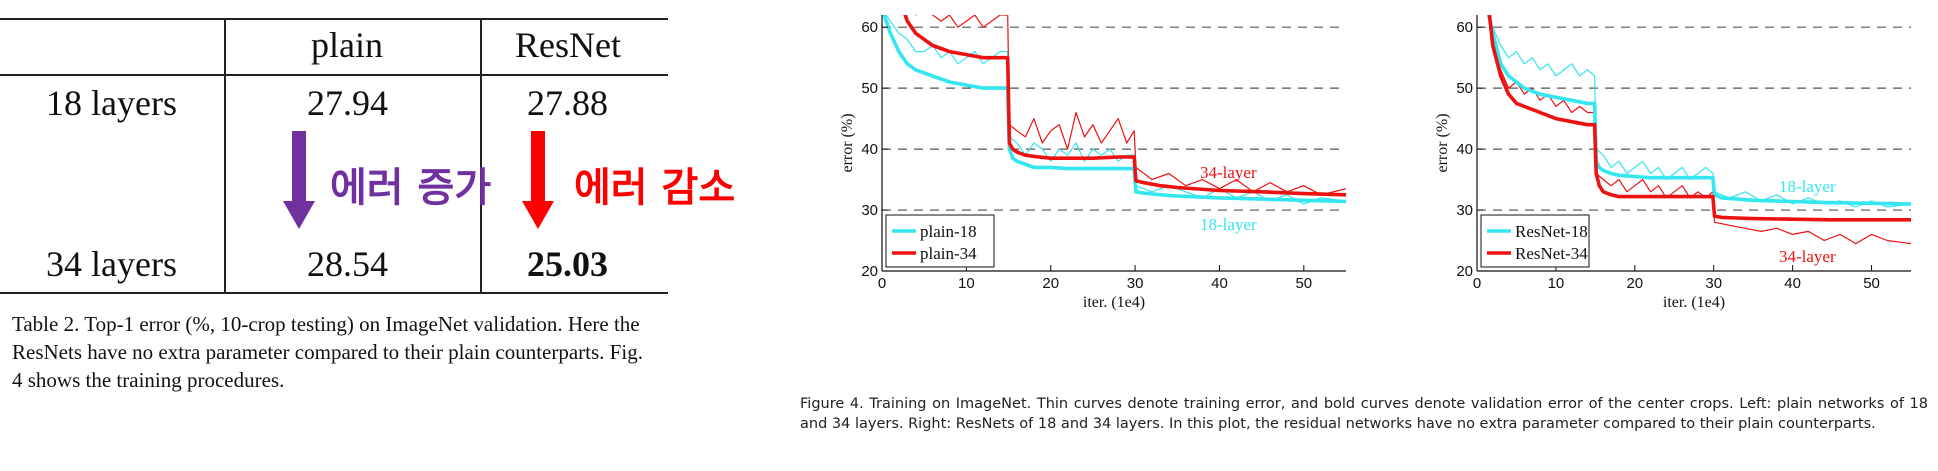 The width and height of the screenshot is (1938, 471). Describe the element at coordinates (948, 231) in the screenshot. I see `legend-entry: plain-18` at that location.